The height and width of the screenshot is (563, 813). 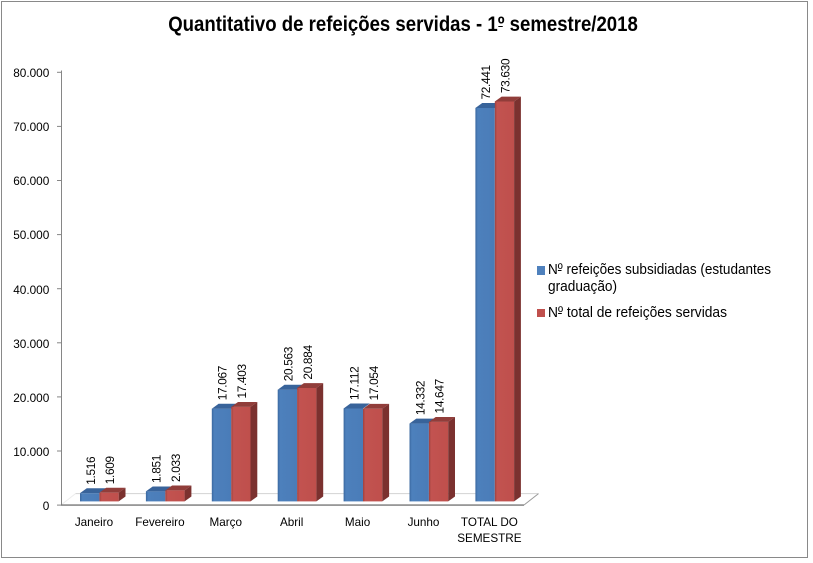 What do you see at coordinates (506, 75) in the screenshot?
I see `svg-text: 73.630` at bounding box center [506, 75].